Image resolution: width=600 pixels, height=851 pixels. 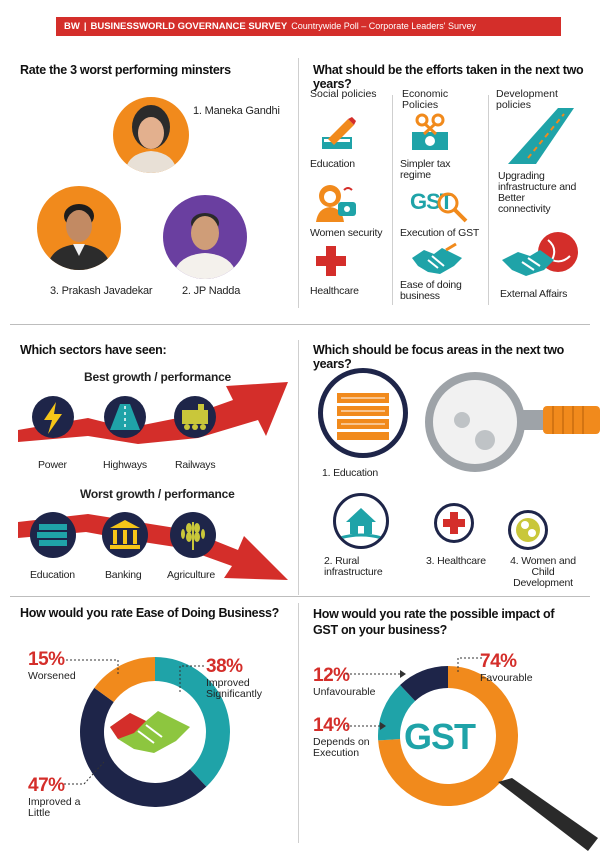 I want to click on highways-sector-circle, so click(x=125, y=417).